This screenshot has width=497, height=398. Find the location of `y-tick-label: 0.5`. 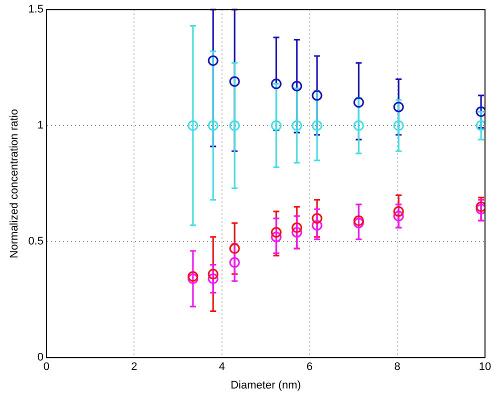

y-tick-label: 0.5 is located at coordinates (36, 242).